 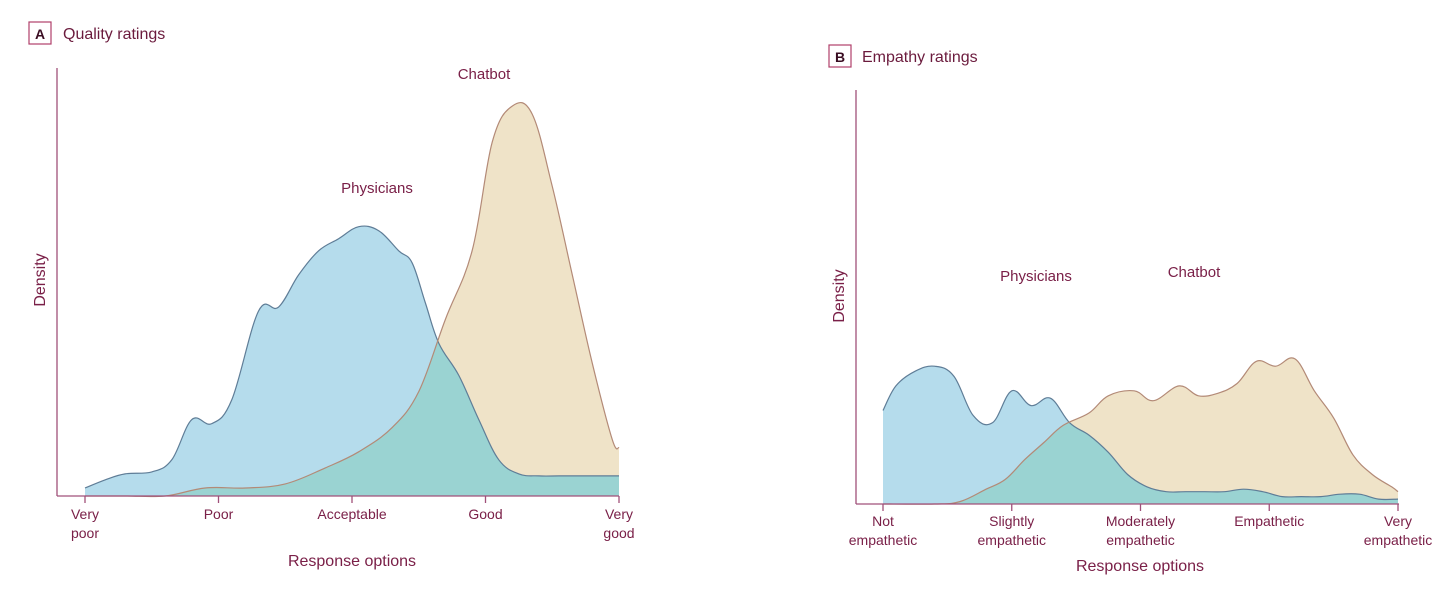 I want to click on panel-b-title: Empathy ratings, so click(x=920, y=57).